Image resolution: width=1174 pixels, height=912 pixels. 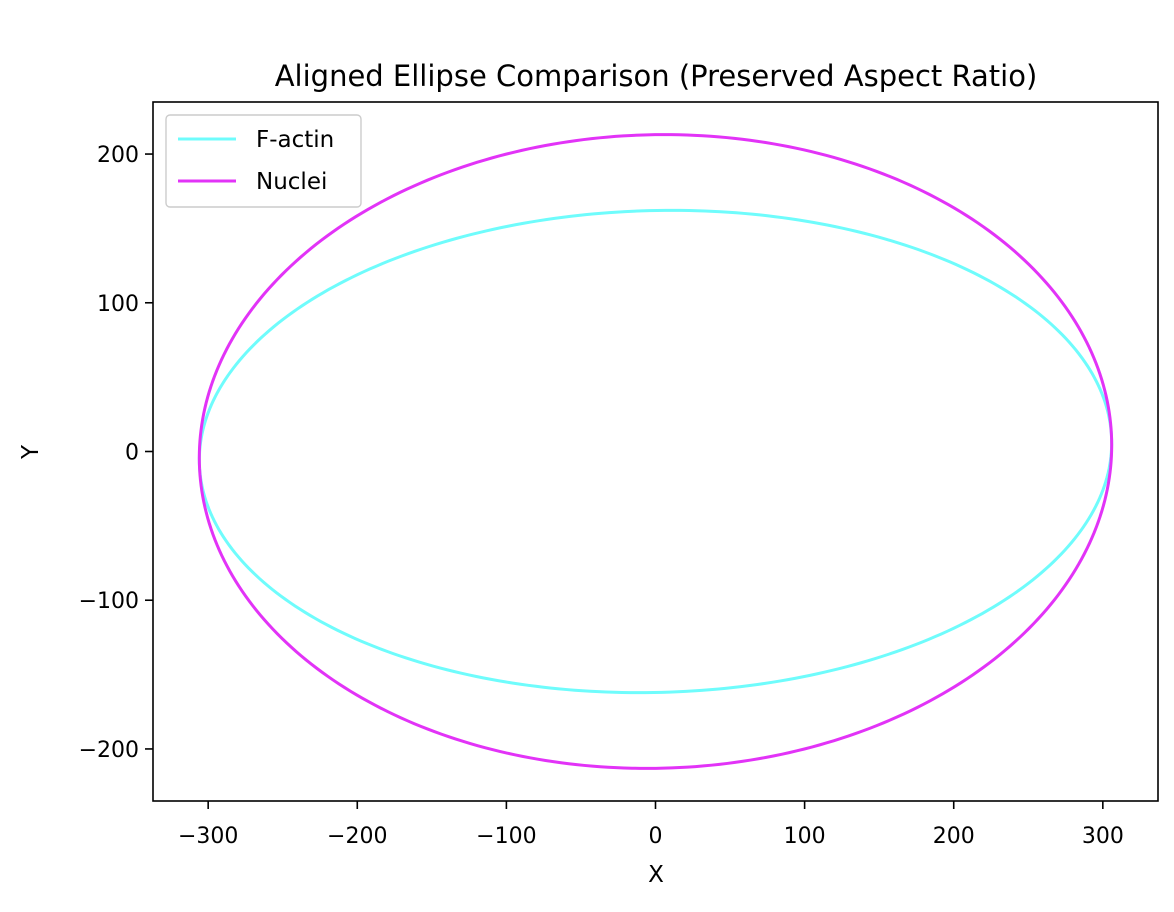 What do you see at coordinates (118, 304) in the screenshot?
I see `y-tick-label: 100` at bounding box center [118, 304].